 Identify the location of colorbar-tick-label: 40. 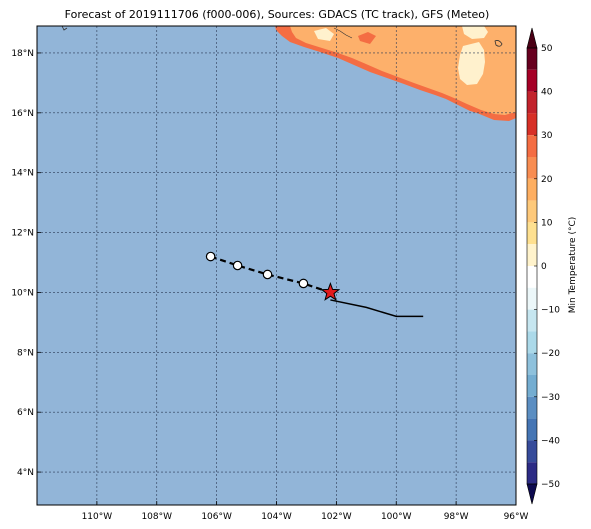
(547, 93).